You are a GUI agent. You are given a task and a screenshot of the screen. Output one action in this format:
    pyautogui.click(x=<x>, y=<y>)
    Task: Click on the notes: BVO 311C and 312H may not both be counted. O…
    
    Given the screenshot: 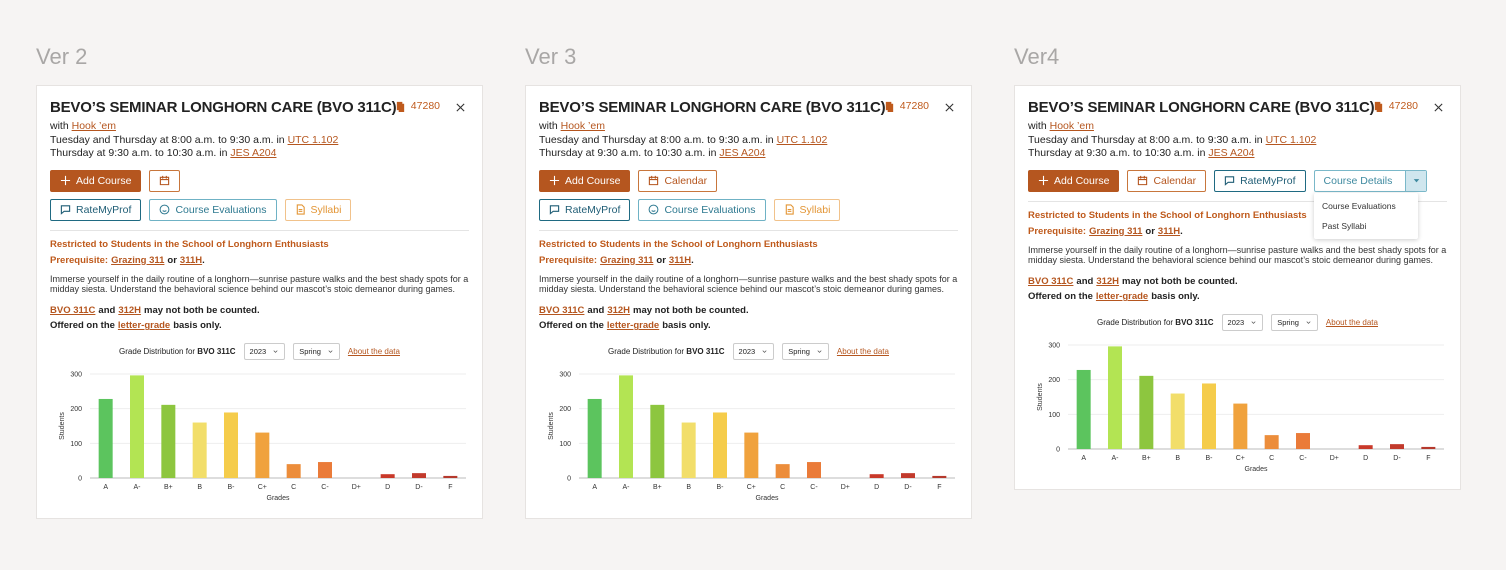 What is the action you would take?
    pyautogui.click(x=748, y=318)
    